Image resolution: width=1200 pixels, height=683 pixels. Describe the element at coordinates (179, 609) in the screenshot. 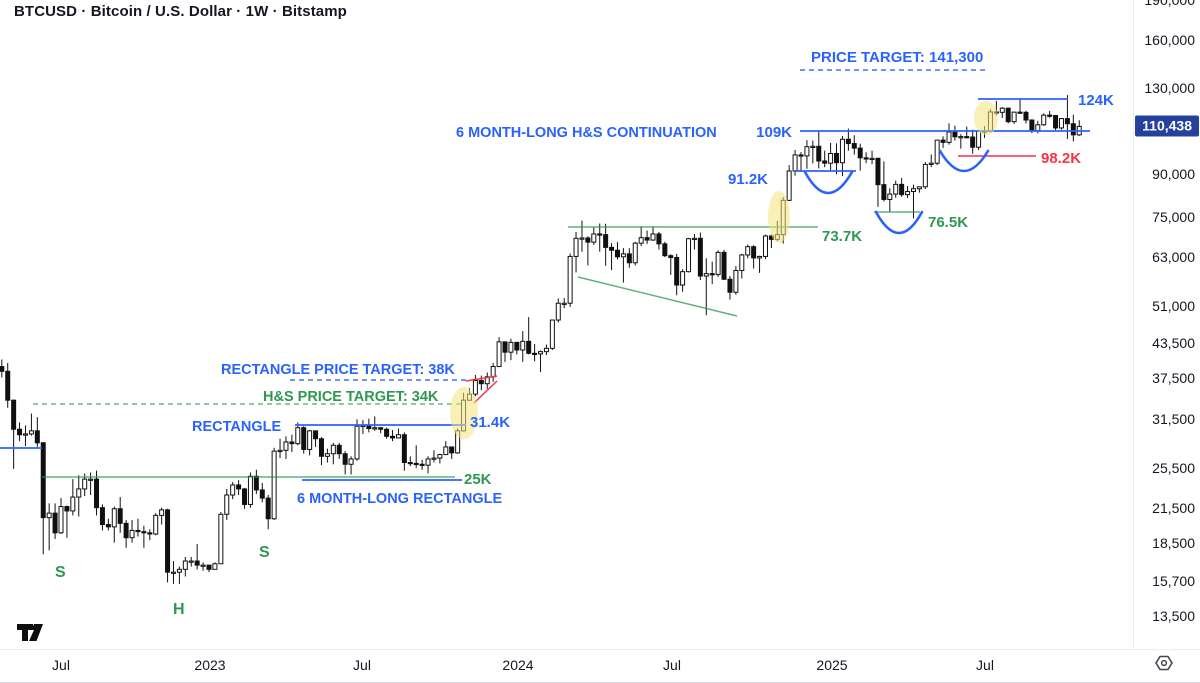

I see `head-letter: H` at that location.